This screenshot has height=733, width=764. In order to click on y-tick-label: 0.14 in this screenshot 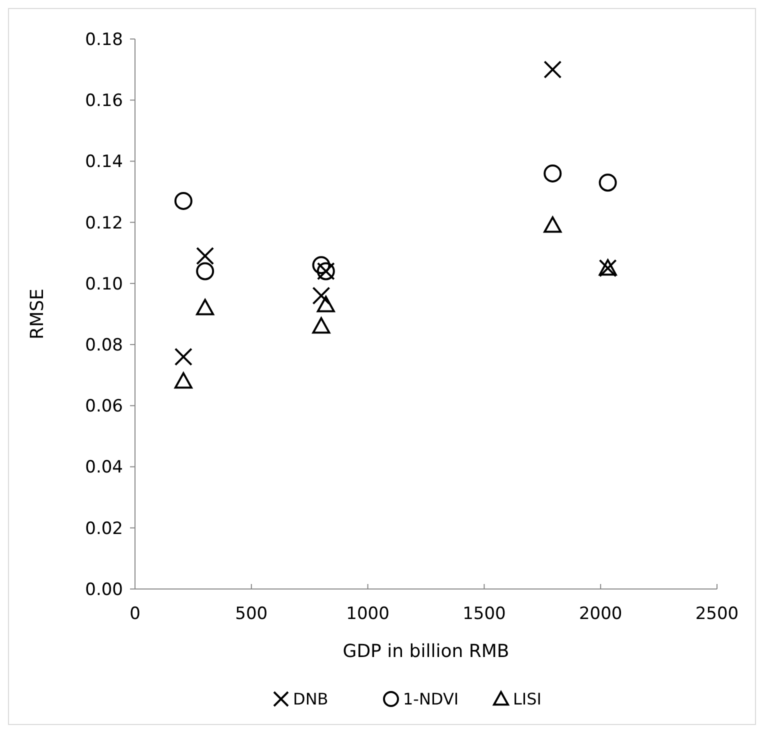, I will do `click(104, 162)`.